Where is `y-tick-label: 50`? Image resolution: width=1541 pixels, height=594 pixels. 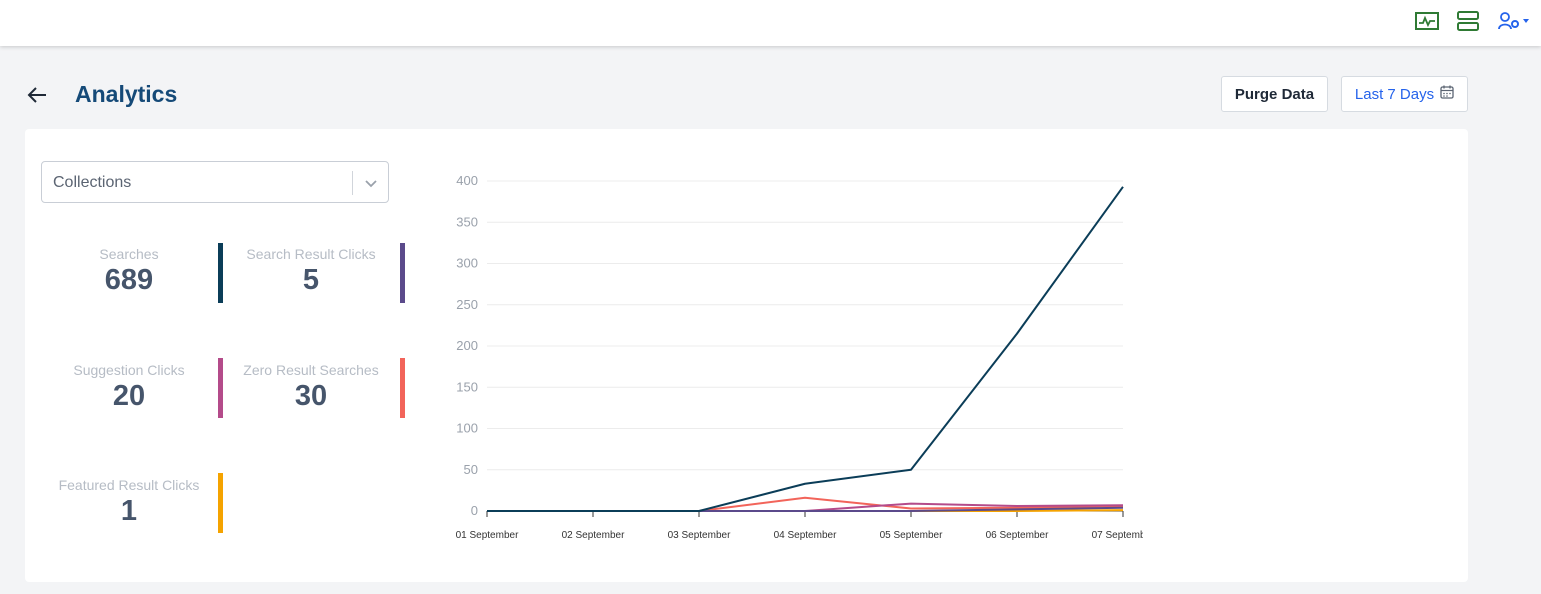 y-tick-label: 50 is located at coordinates (471, 469).